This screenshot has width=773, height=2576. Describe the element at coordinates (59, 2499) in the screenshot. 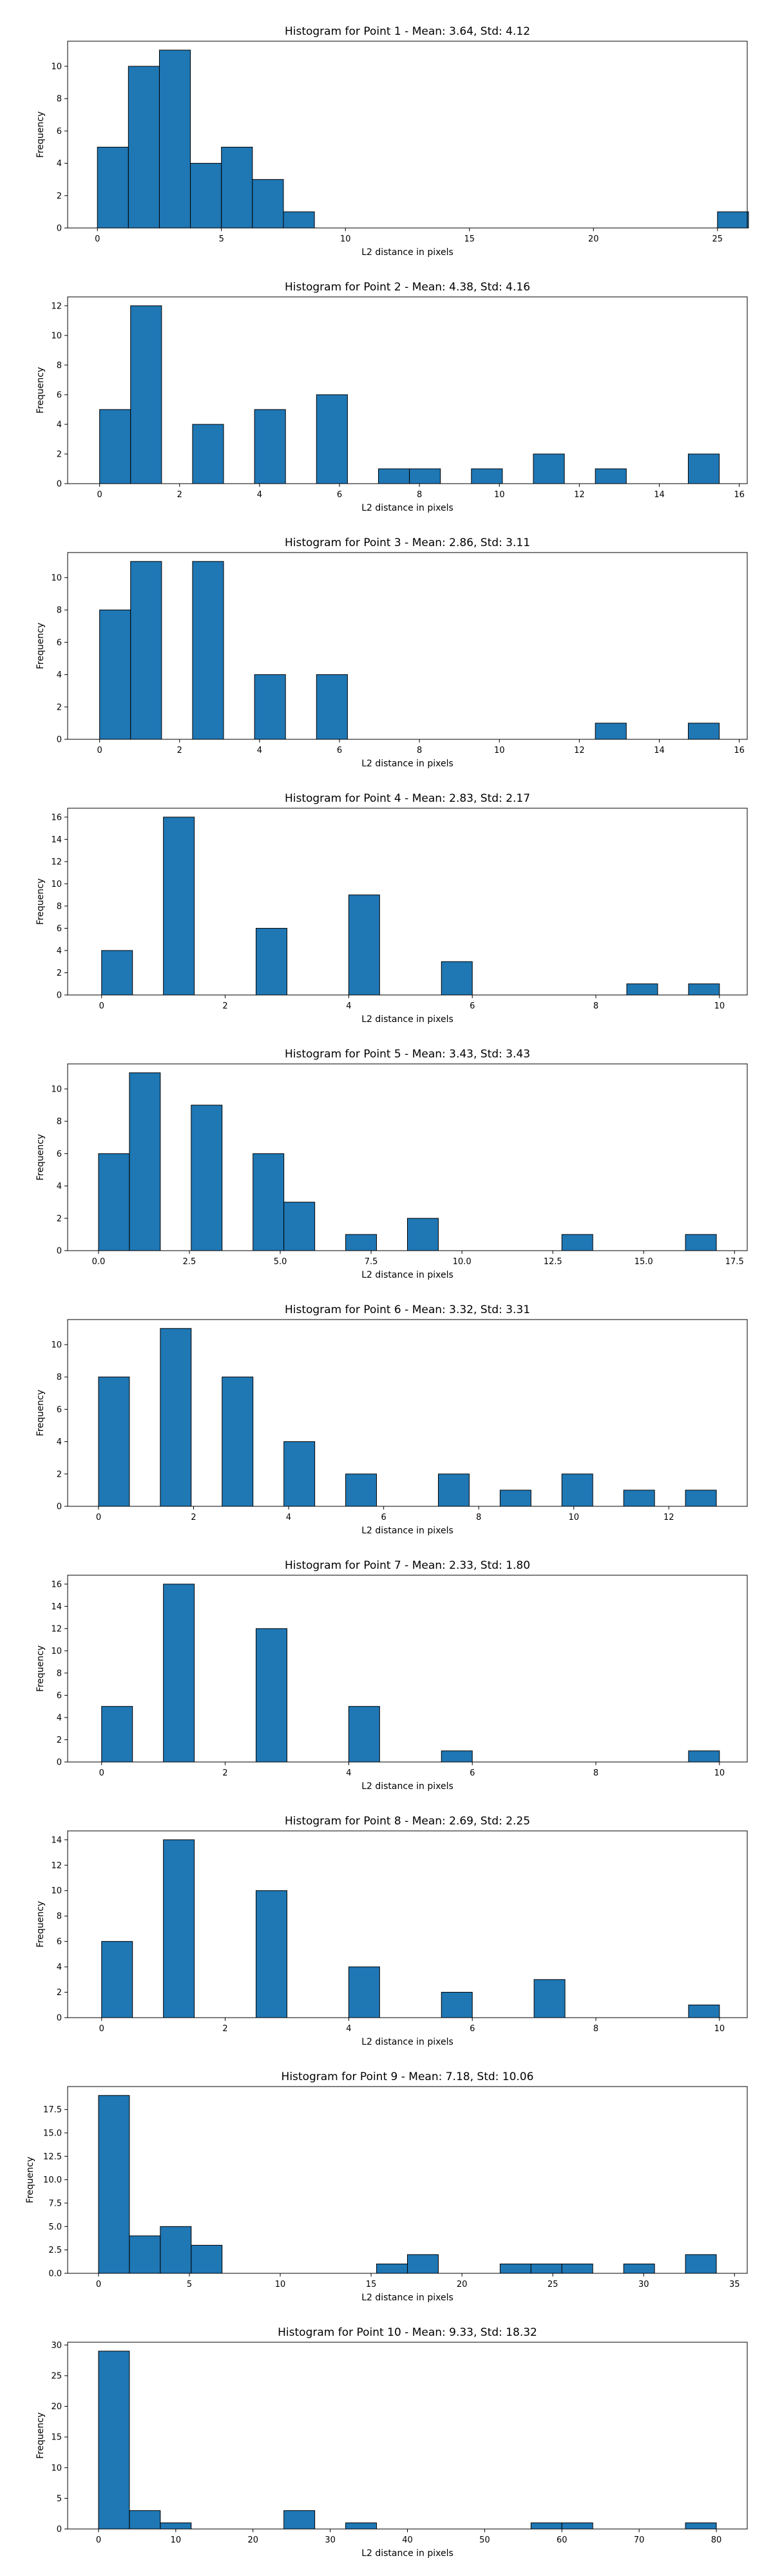

I see `y-tick-label: 5` at that location.